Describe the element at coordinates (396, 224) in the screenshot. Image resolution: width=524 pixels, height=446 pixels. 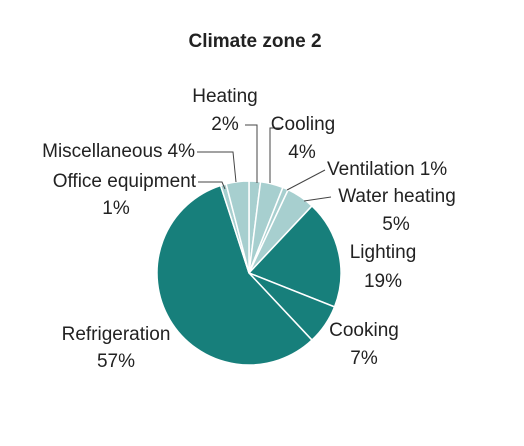
I see `slice-value-label: 5%` at that location.